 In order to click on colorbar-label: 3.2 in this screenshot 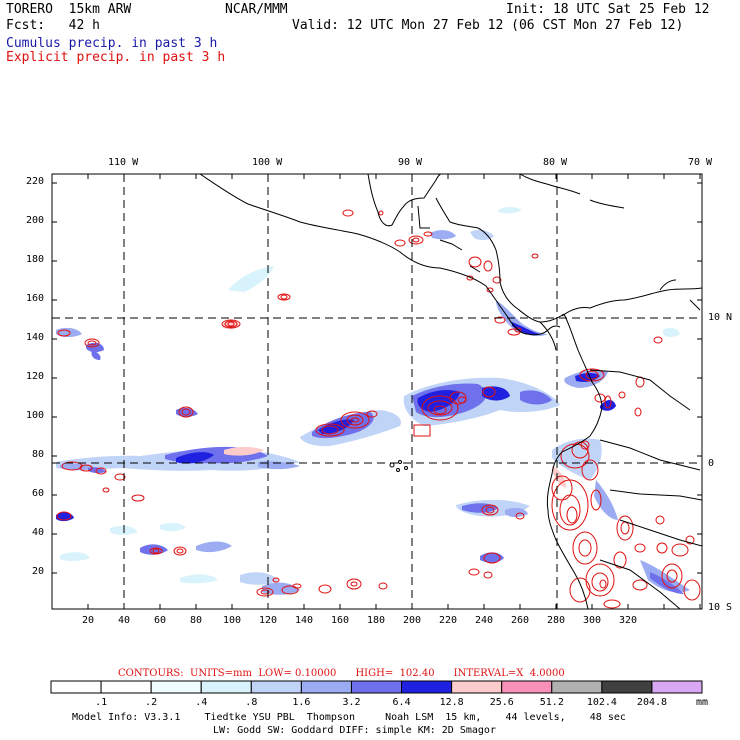, I will do `click(351, 702)`.